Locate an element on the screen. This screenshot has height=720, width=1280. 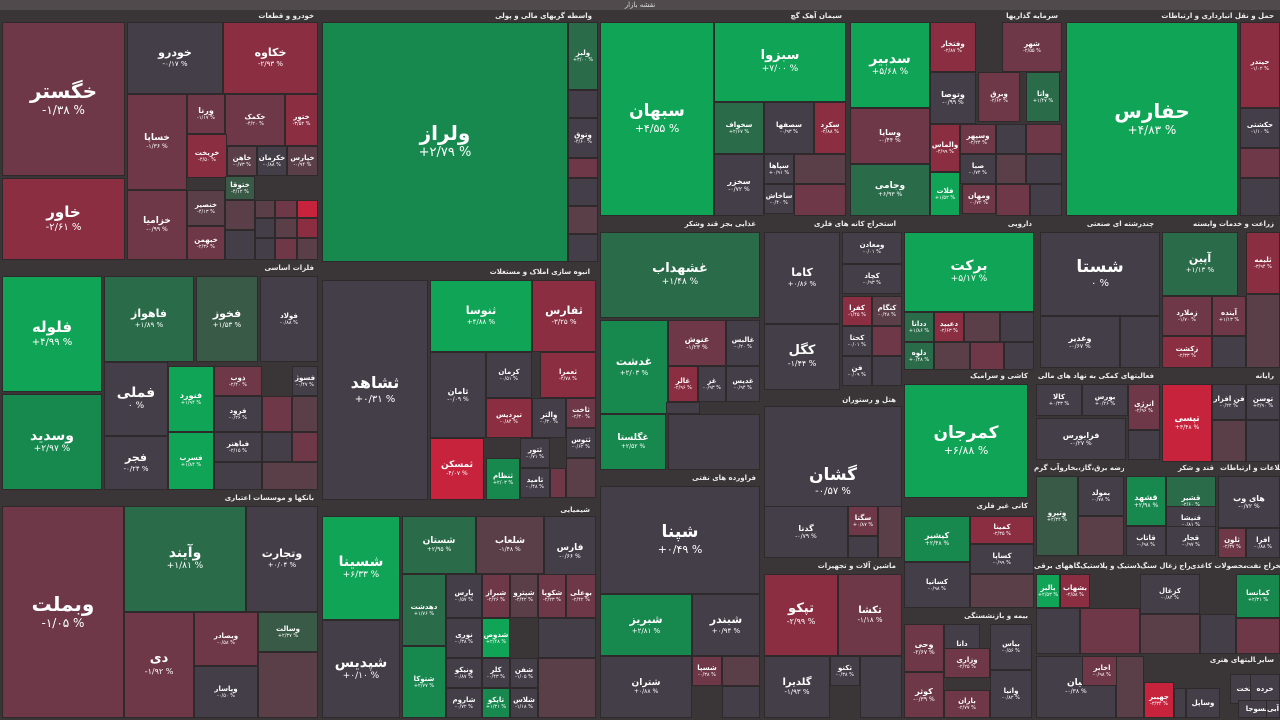
stock-tile: وحی -۲/۶۷ % is located at coordinates (924, 648).